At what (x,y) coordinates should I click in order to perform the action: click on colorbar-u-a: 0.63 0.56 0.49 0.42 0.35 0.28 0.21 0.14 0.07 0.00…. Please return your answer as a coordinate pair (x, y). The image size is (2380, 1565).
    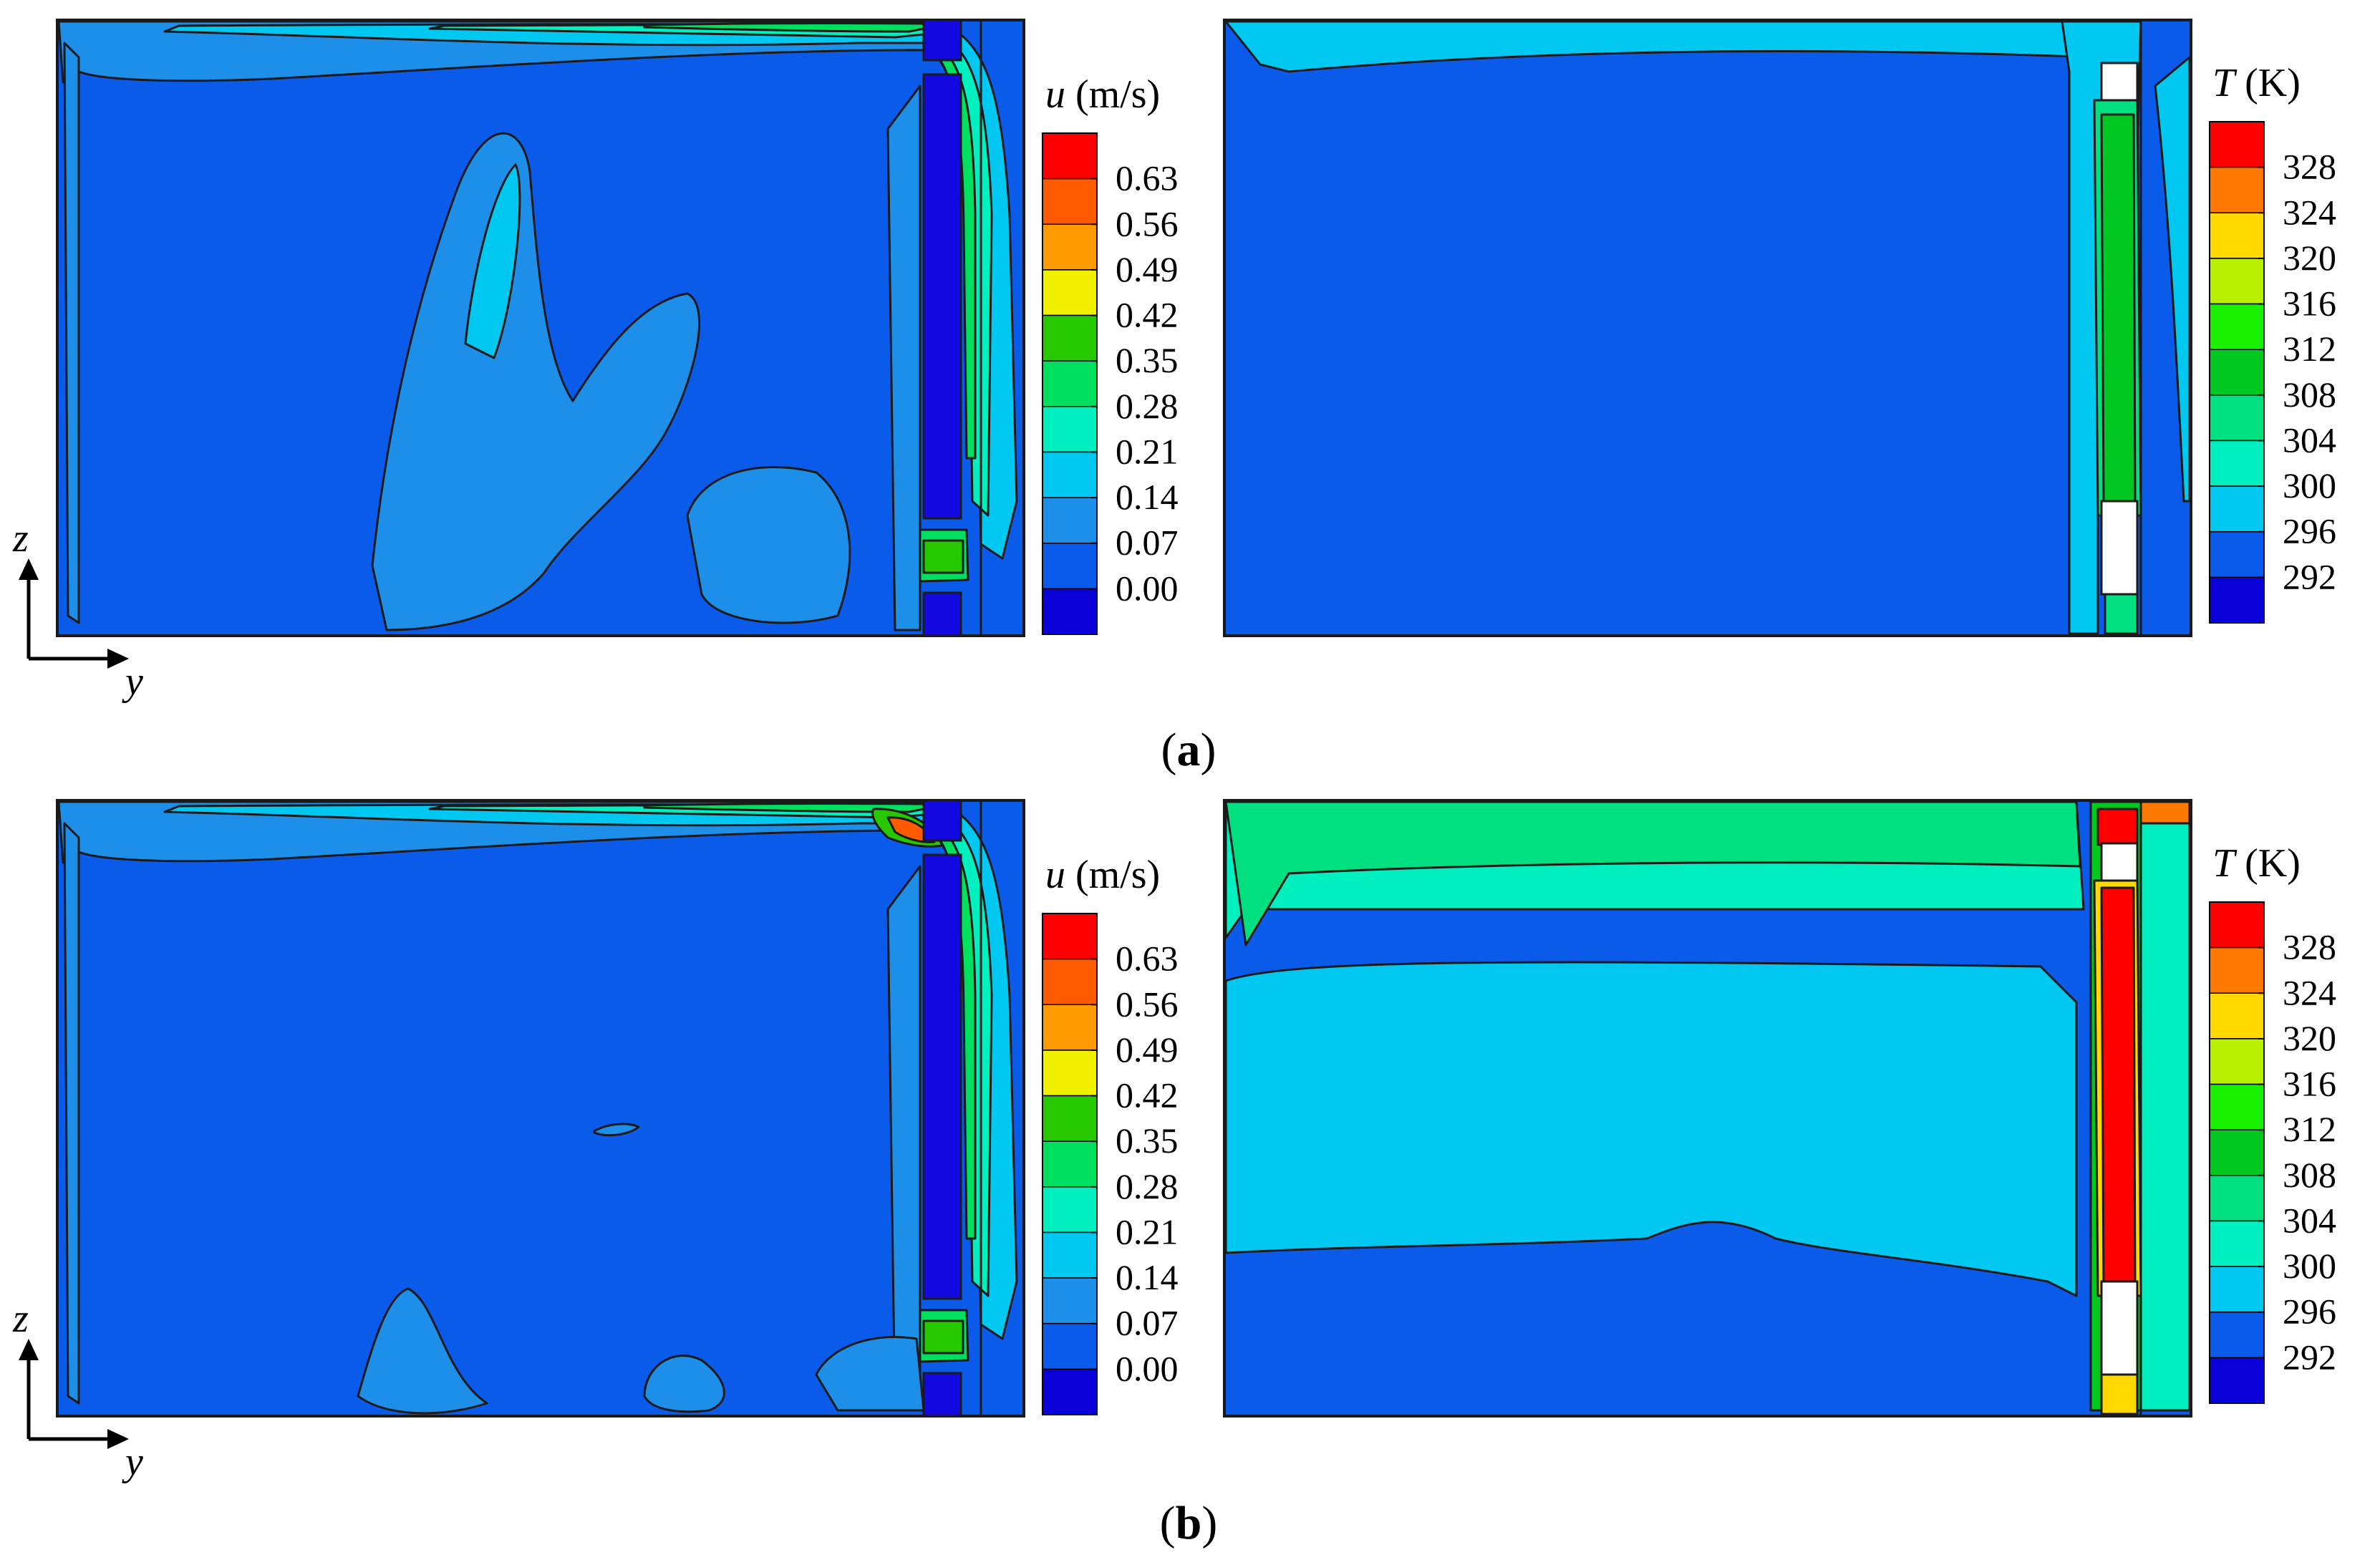
    Looking at the image, I should click on (1110, 353).